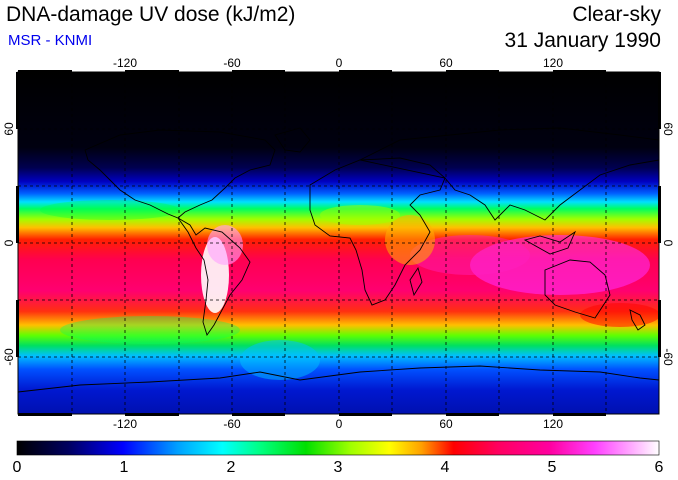  I want to click on lat-label-left: 60, so click(9, 129).